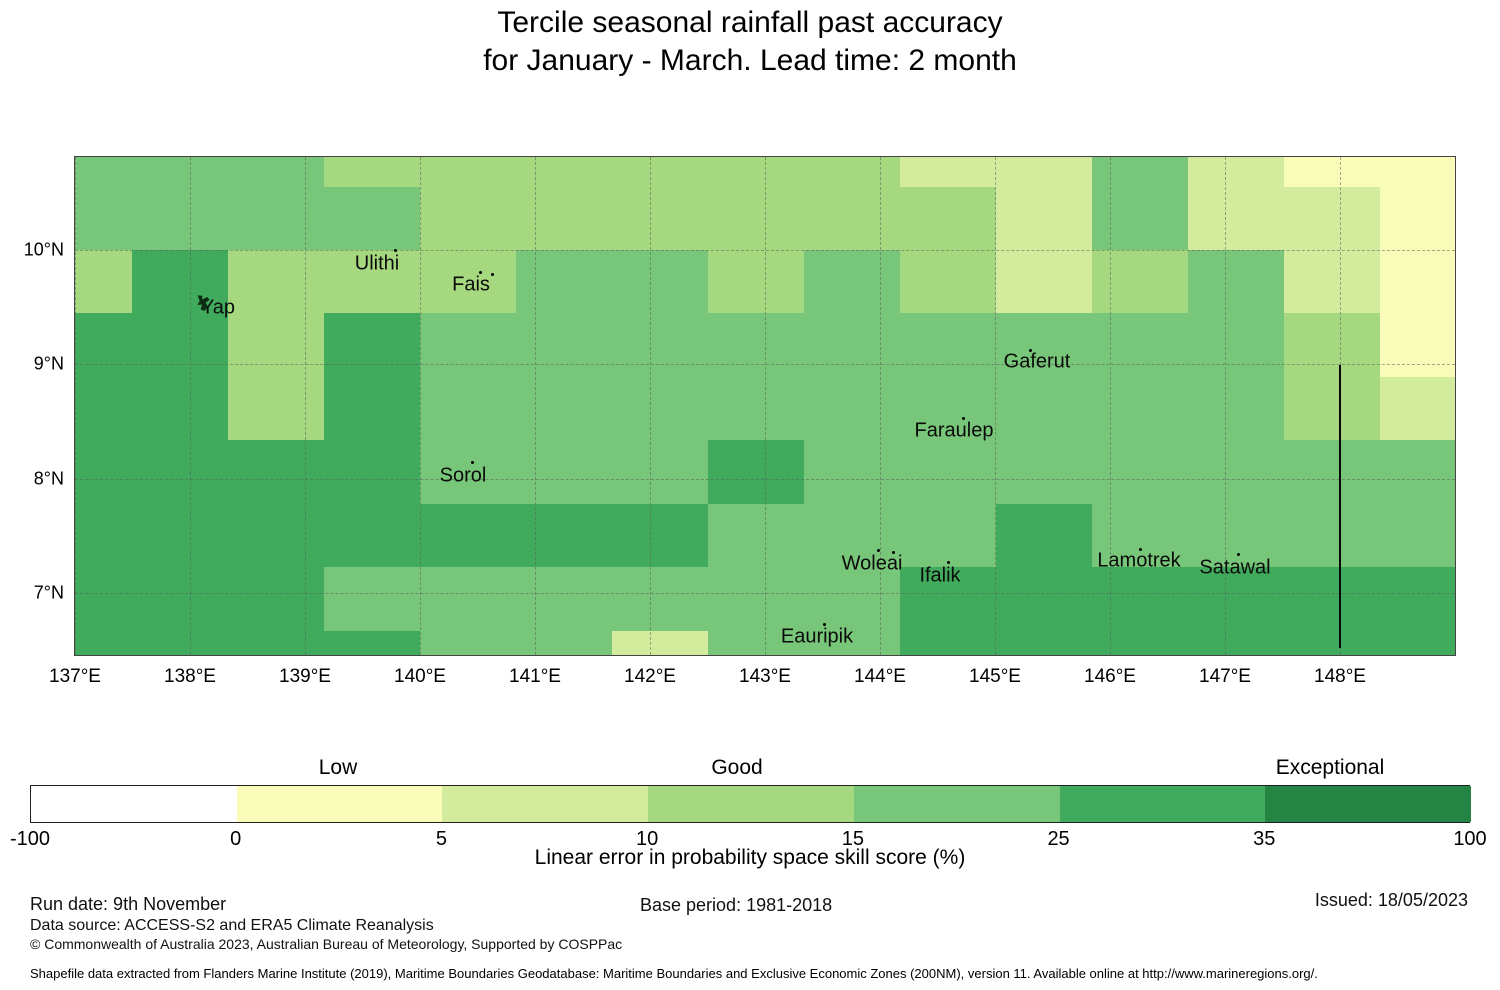  Describe the element at coordinates (48, 592) in the screenshot. I see `y-axis-tick-label: 7°N` at that location.